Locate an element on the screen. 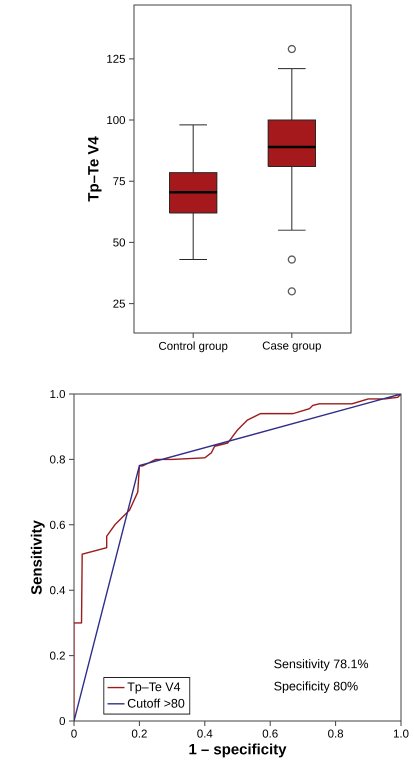  x-tick-label: Case group is located at coordinates (291, 347).